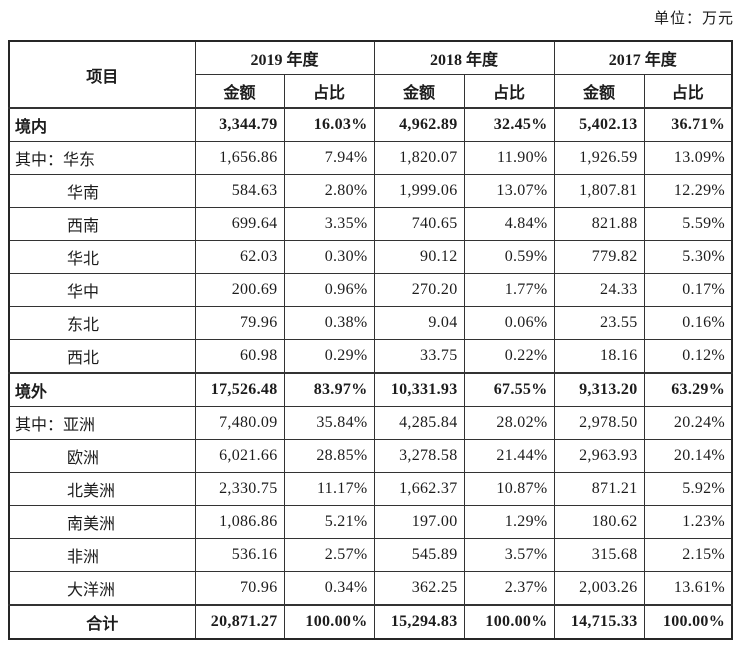 This screenshot has height=659, width=747. What do you see at coordinates (102, 74) in the screenshot?
I see `column-header-item: 项目` at bounding box center [102, 74].